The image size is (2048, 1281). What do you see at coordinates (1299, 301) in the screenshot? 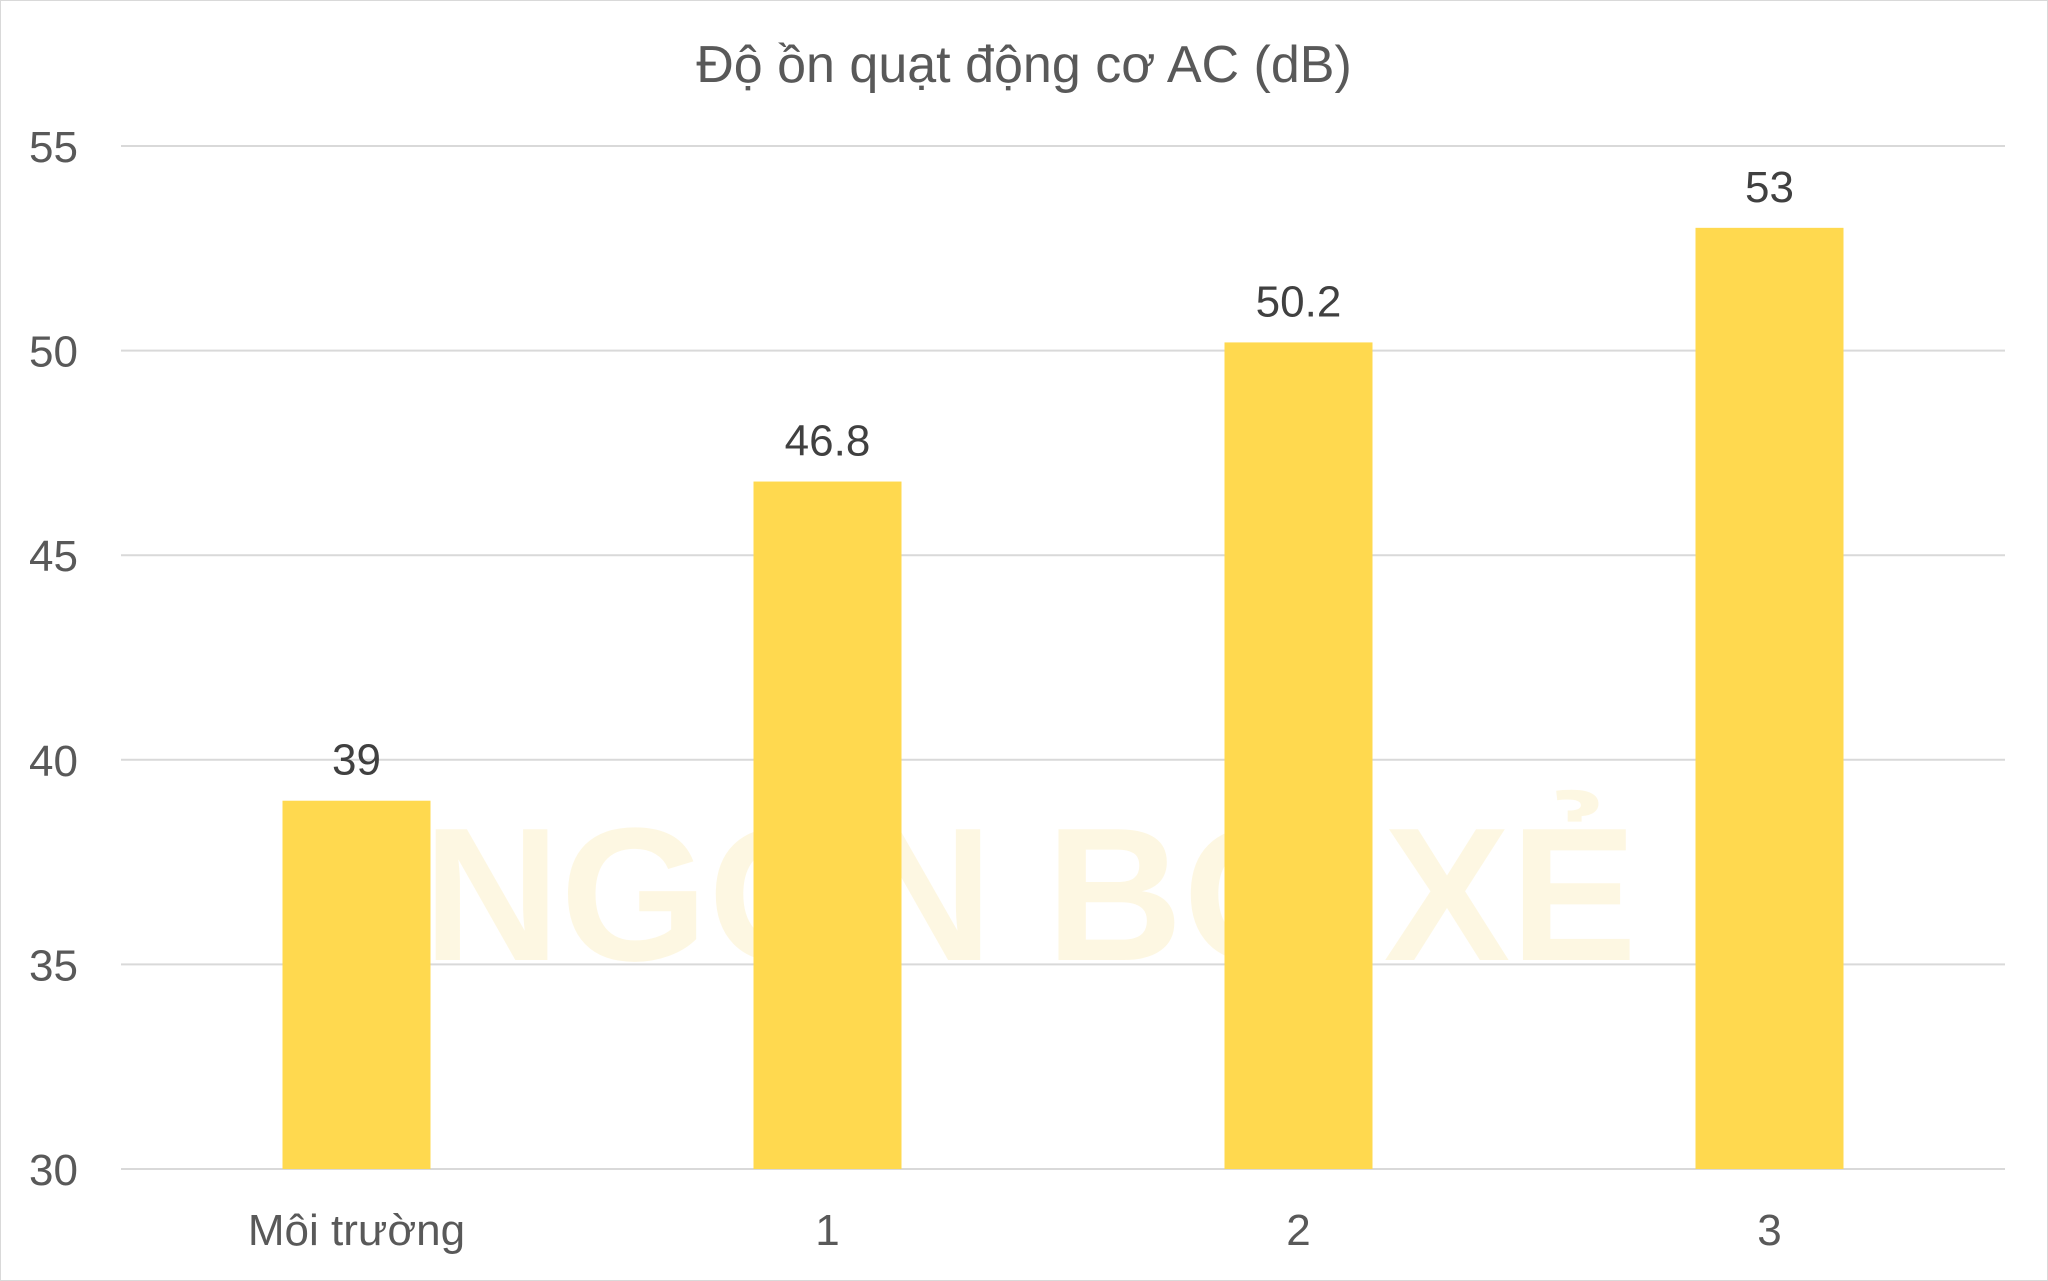
I see `data-label: 50.2` at bounding box center [1299, 301].